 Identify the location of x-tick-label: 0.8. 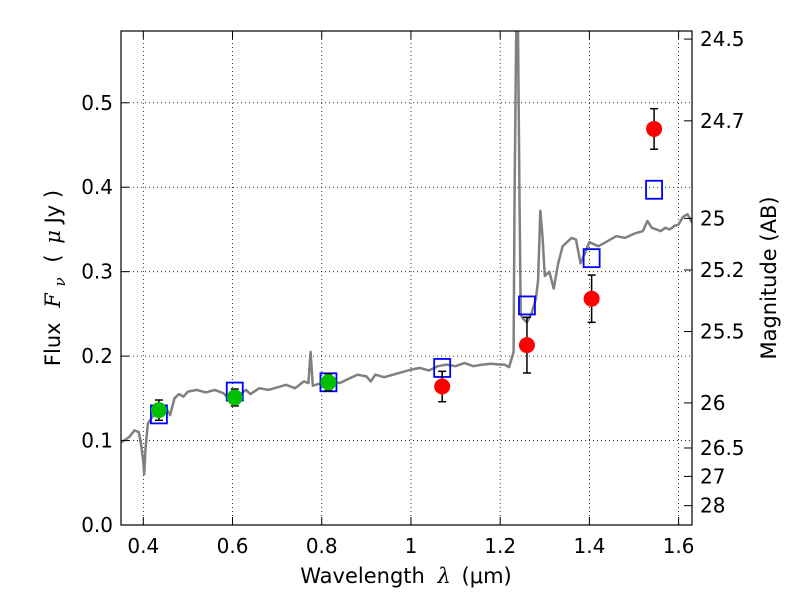
(322, 546).